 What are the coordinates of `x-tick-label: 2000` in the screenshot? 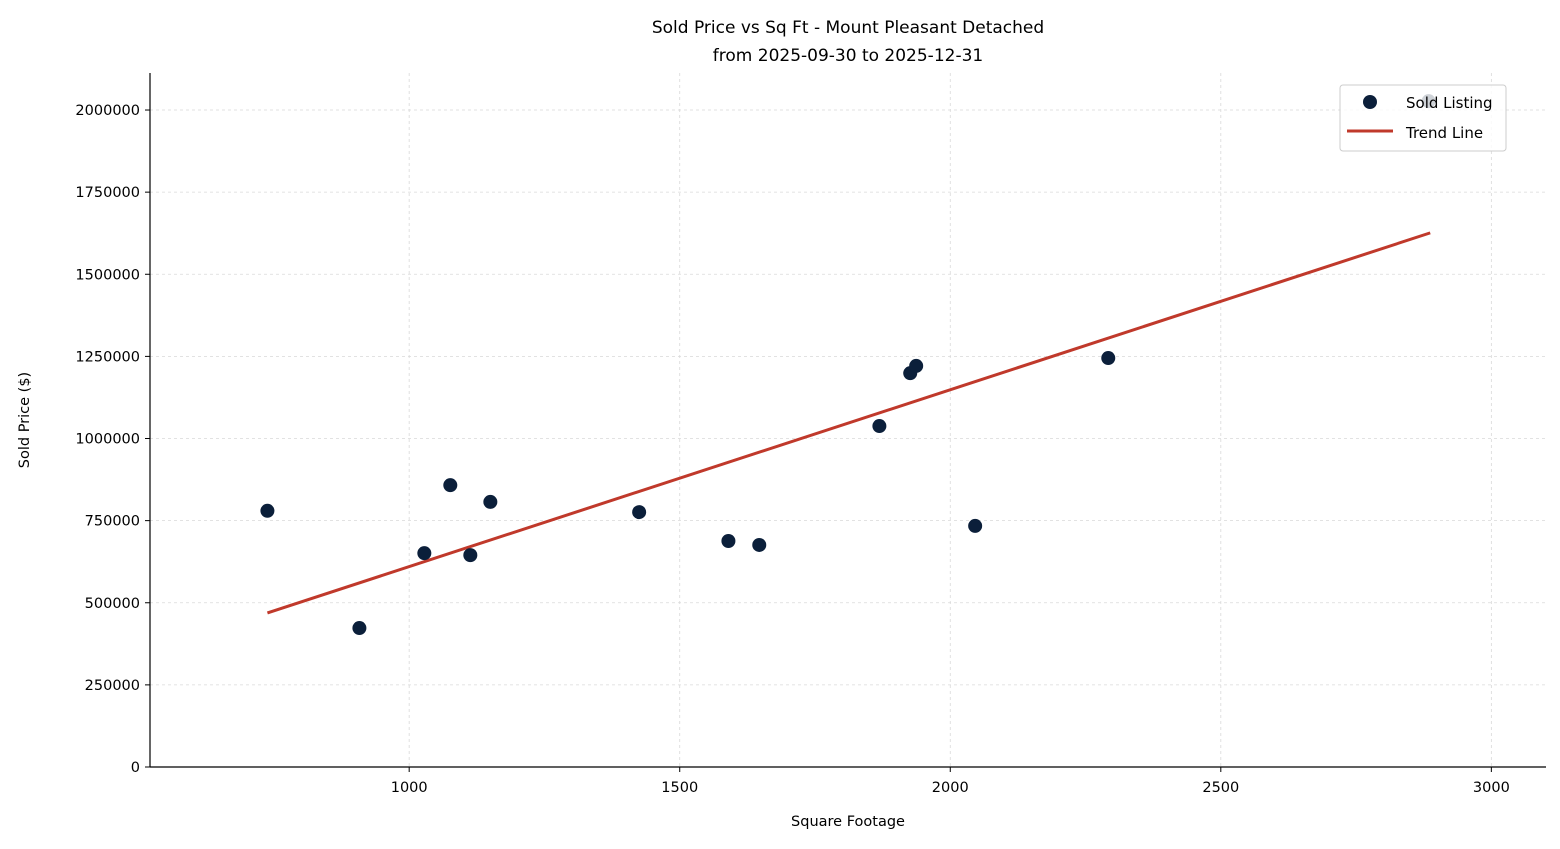 It's located at (950, 788).